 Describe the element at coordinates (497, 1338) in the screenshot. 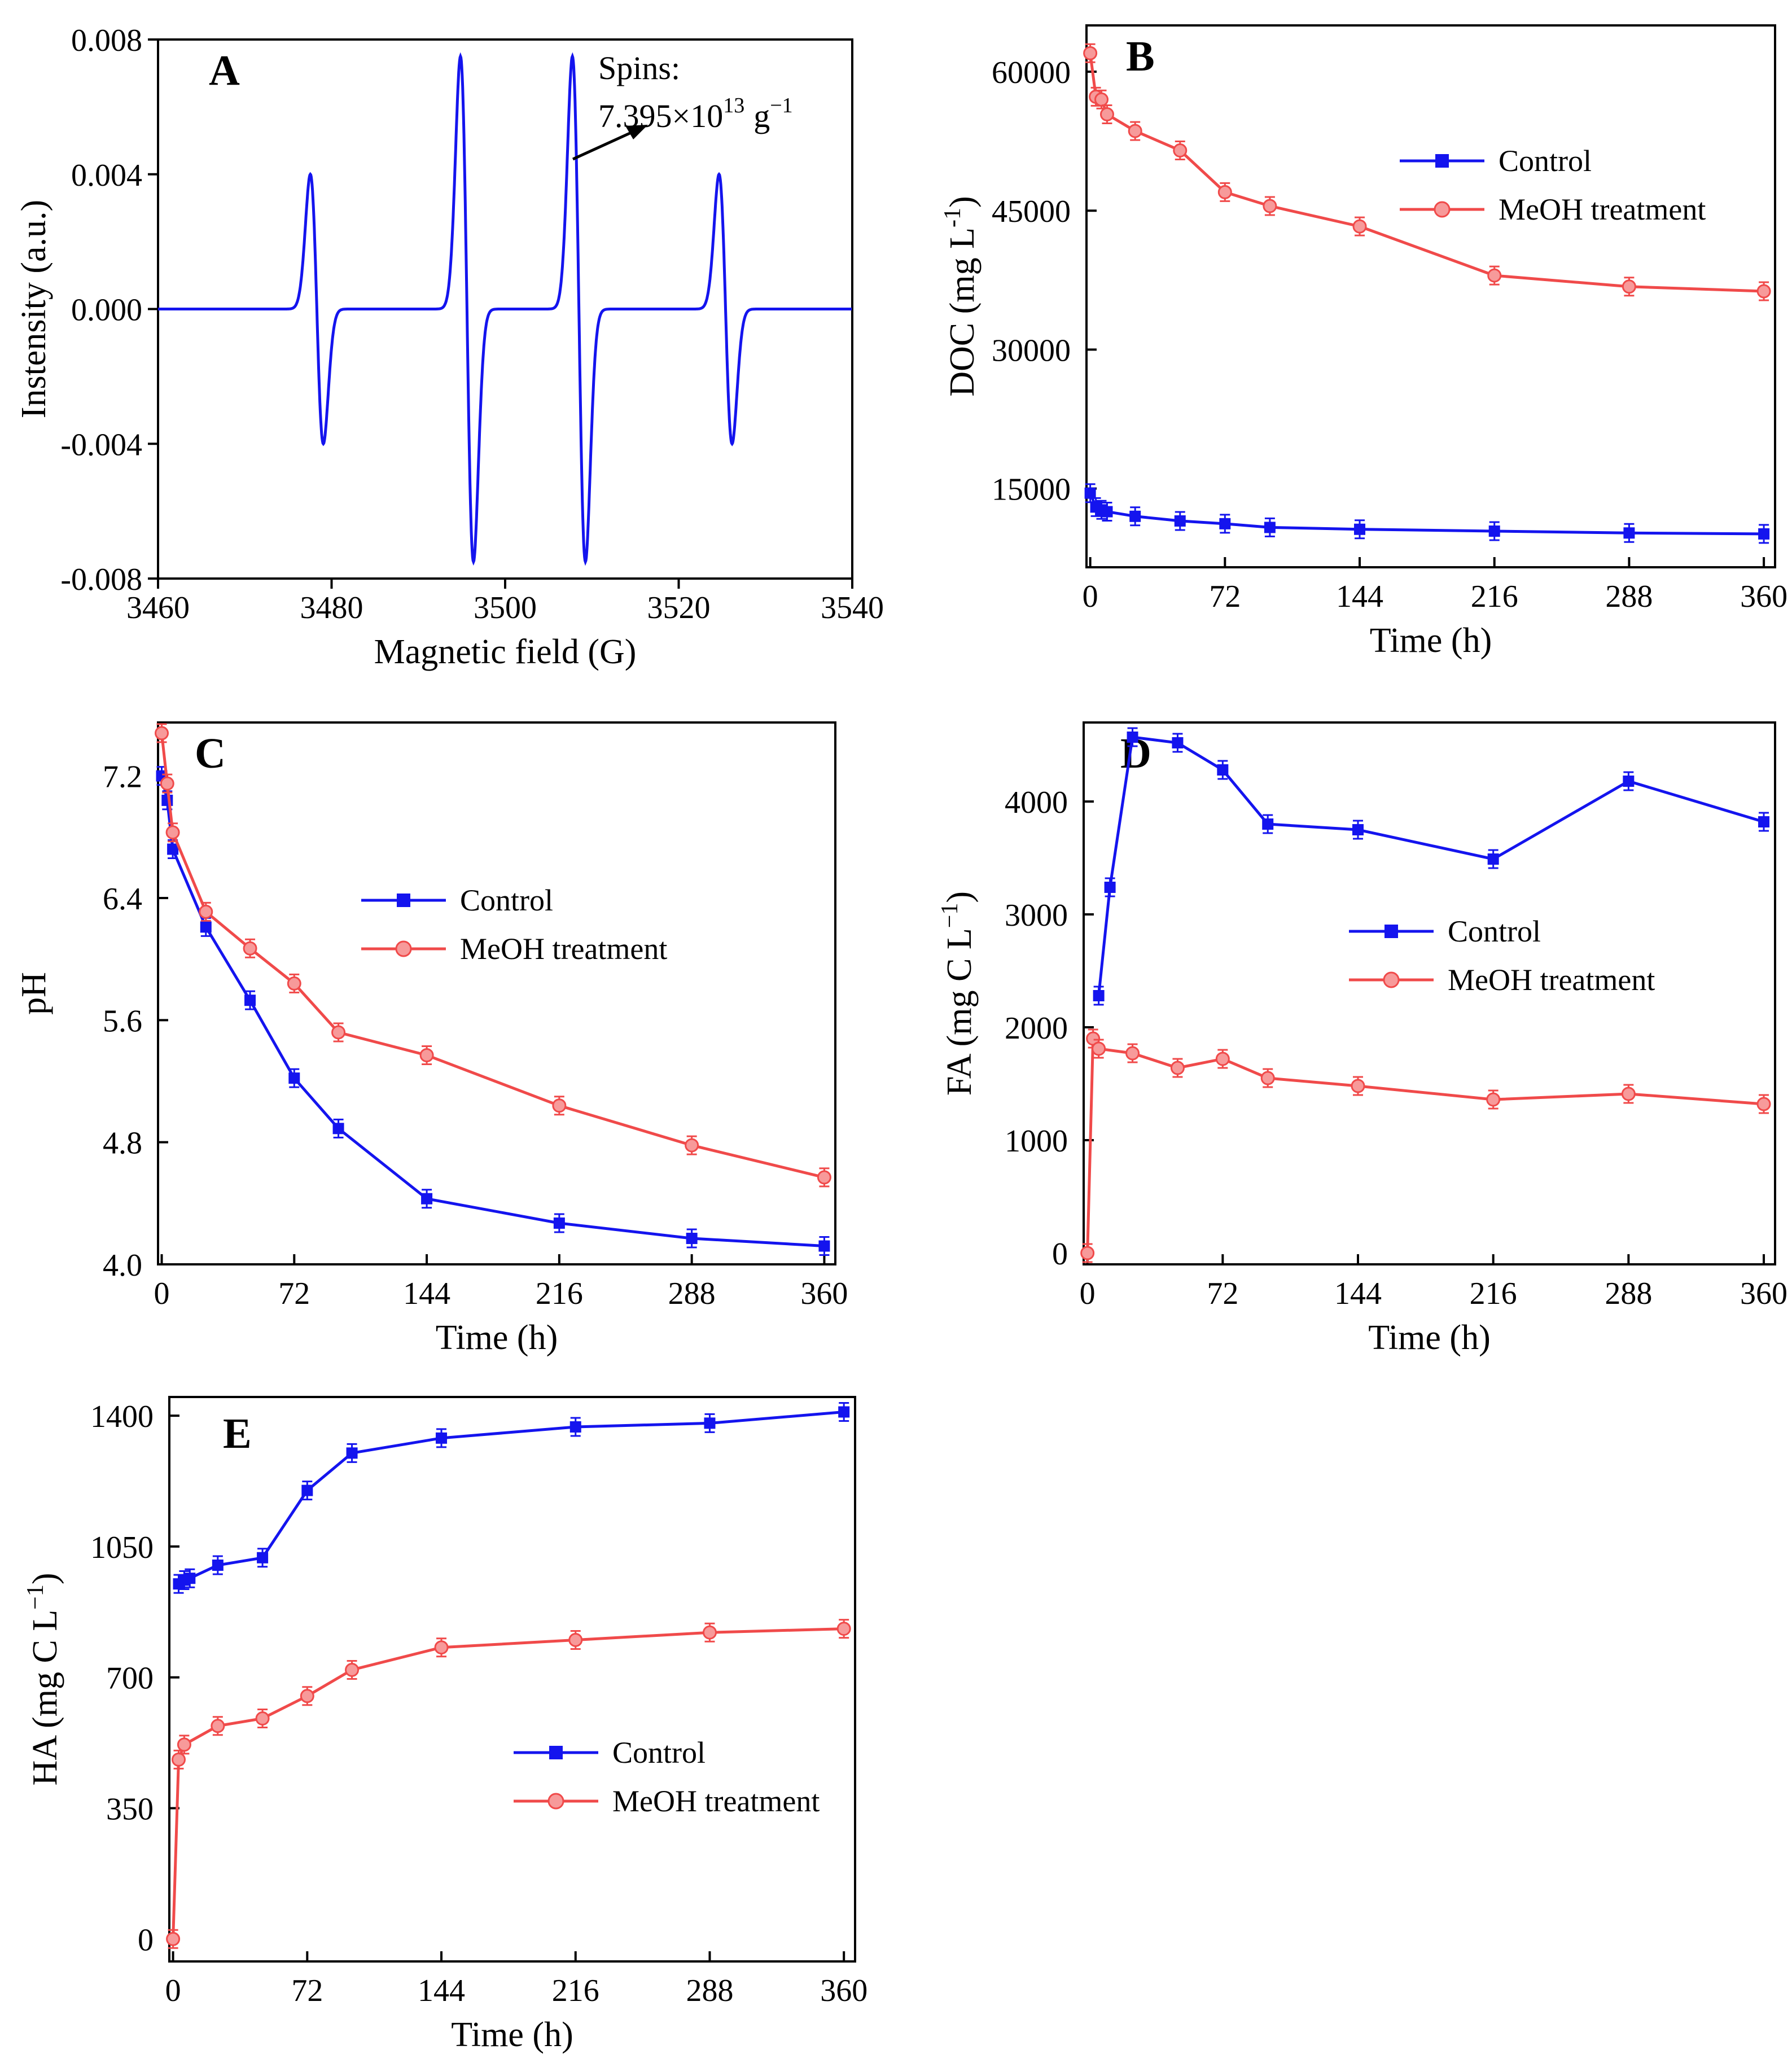

I see `x-axis-title: Time (h)` at that location.